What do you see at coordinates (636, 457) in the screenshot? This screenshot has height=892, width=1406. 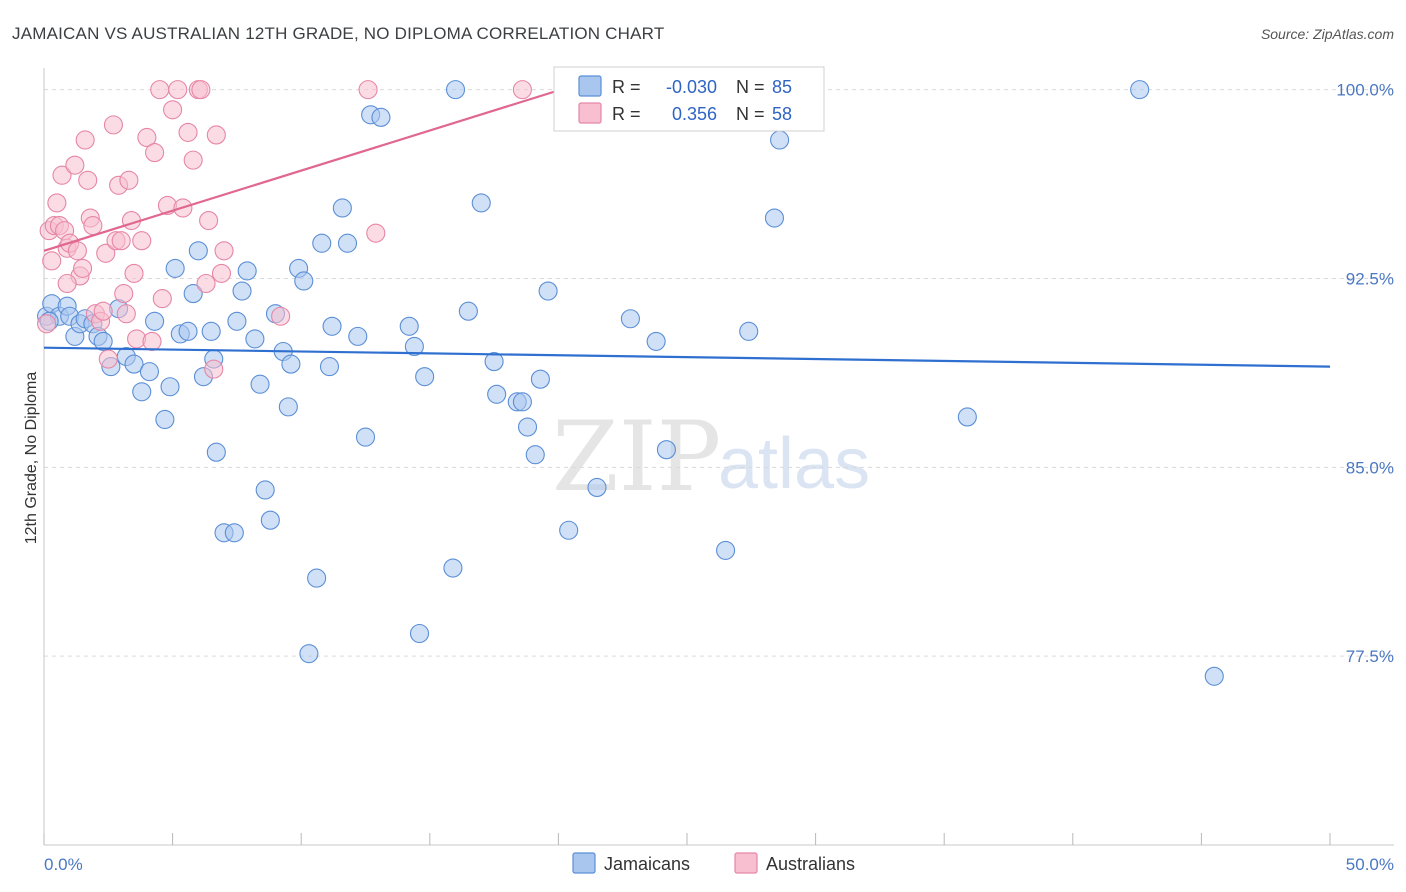 I see `watermark-zip: ZIP` at bounding box center [636, 457].